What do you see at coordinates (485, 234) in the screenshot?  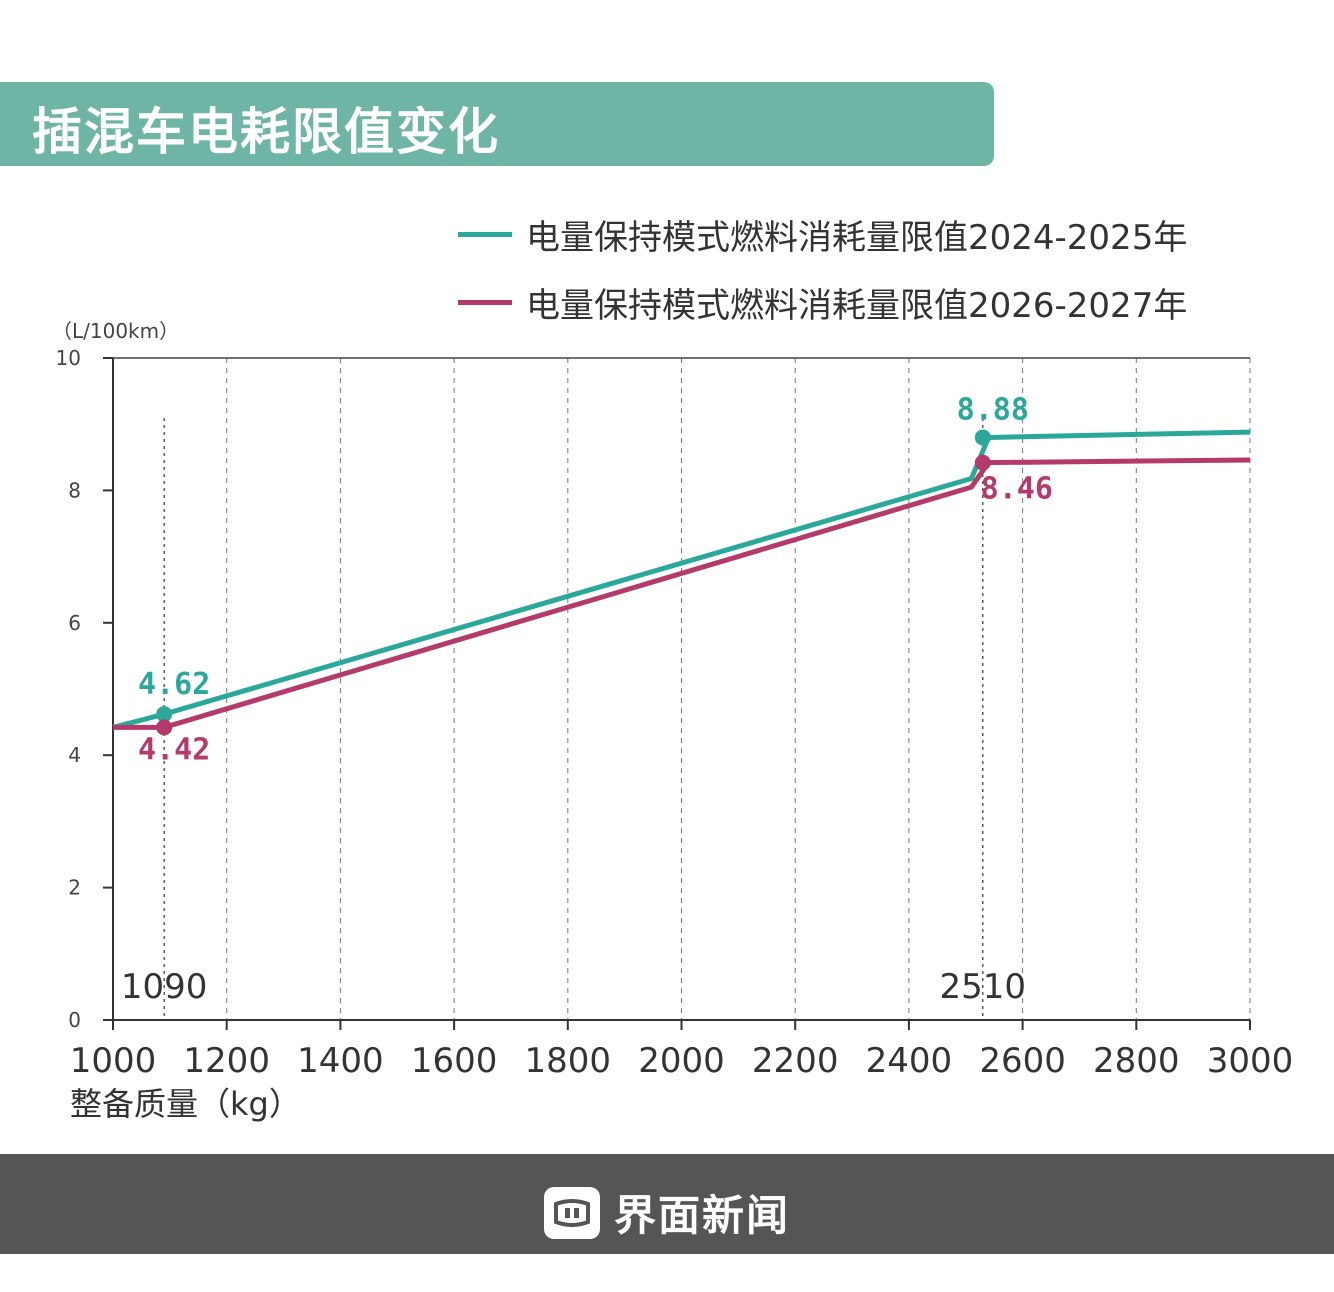 I see `legend-swatch-2024` at bounding box center [485, 234].